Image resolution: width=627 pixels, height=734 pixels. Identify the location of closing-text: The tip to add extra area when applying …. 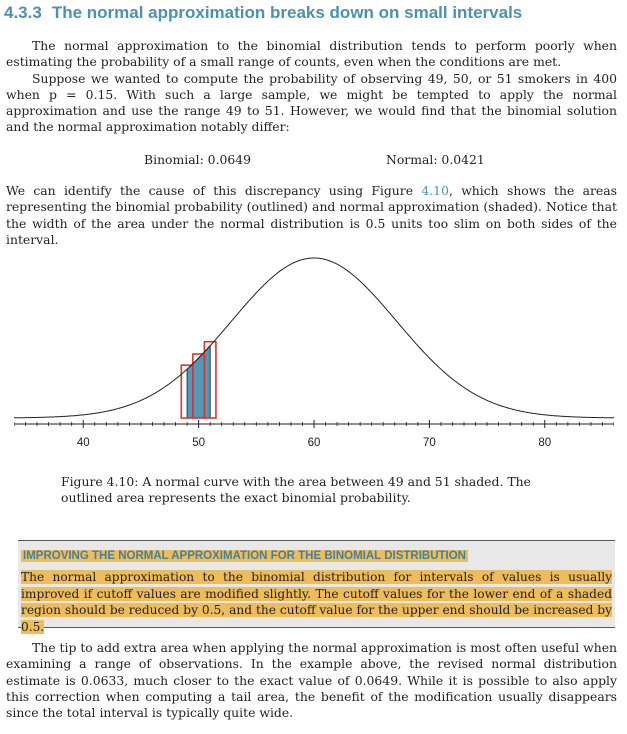
(312, 680).